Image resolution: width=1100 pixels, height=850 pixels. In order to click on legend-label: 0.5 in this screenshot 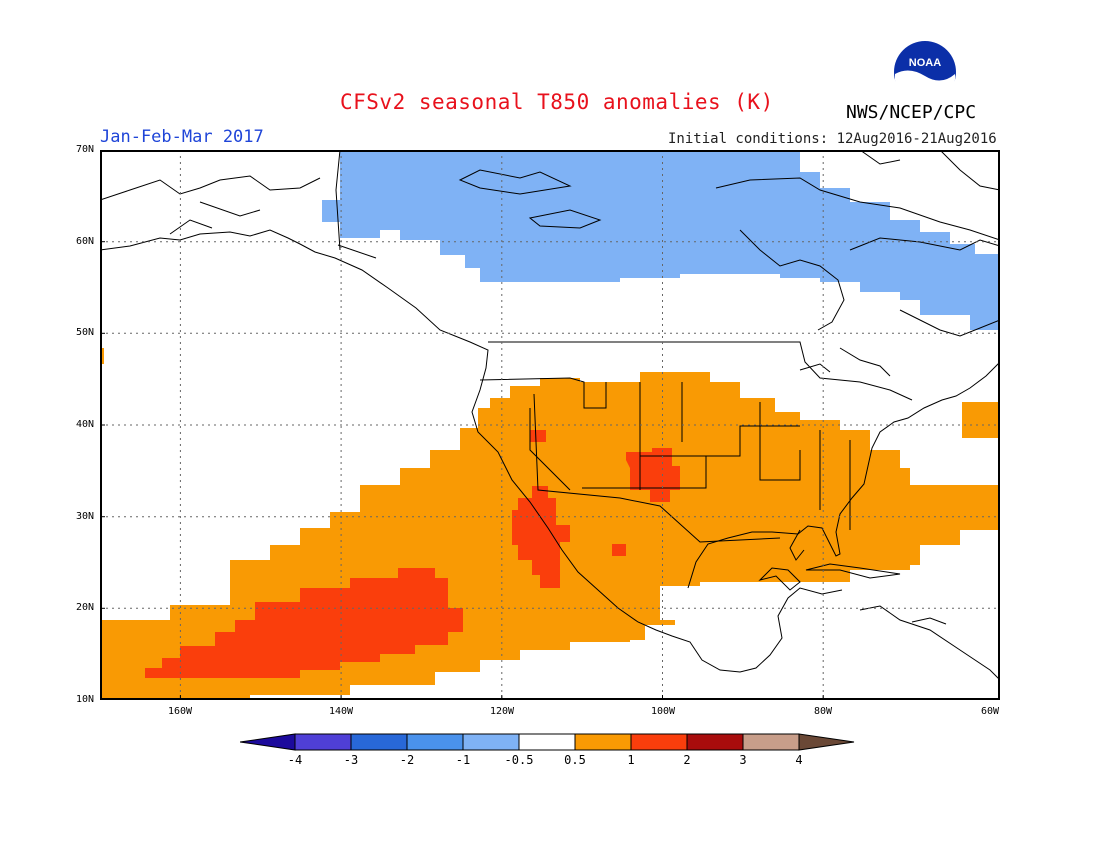, I will do `click(575, 760)`.